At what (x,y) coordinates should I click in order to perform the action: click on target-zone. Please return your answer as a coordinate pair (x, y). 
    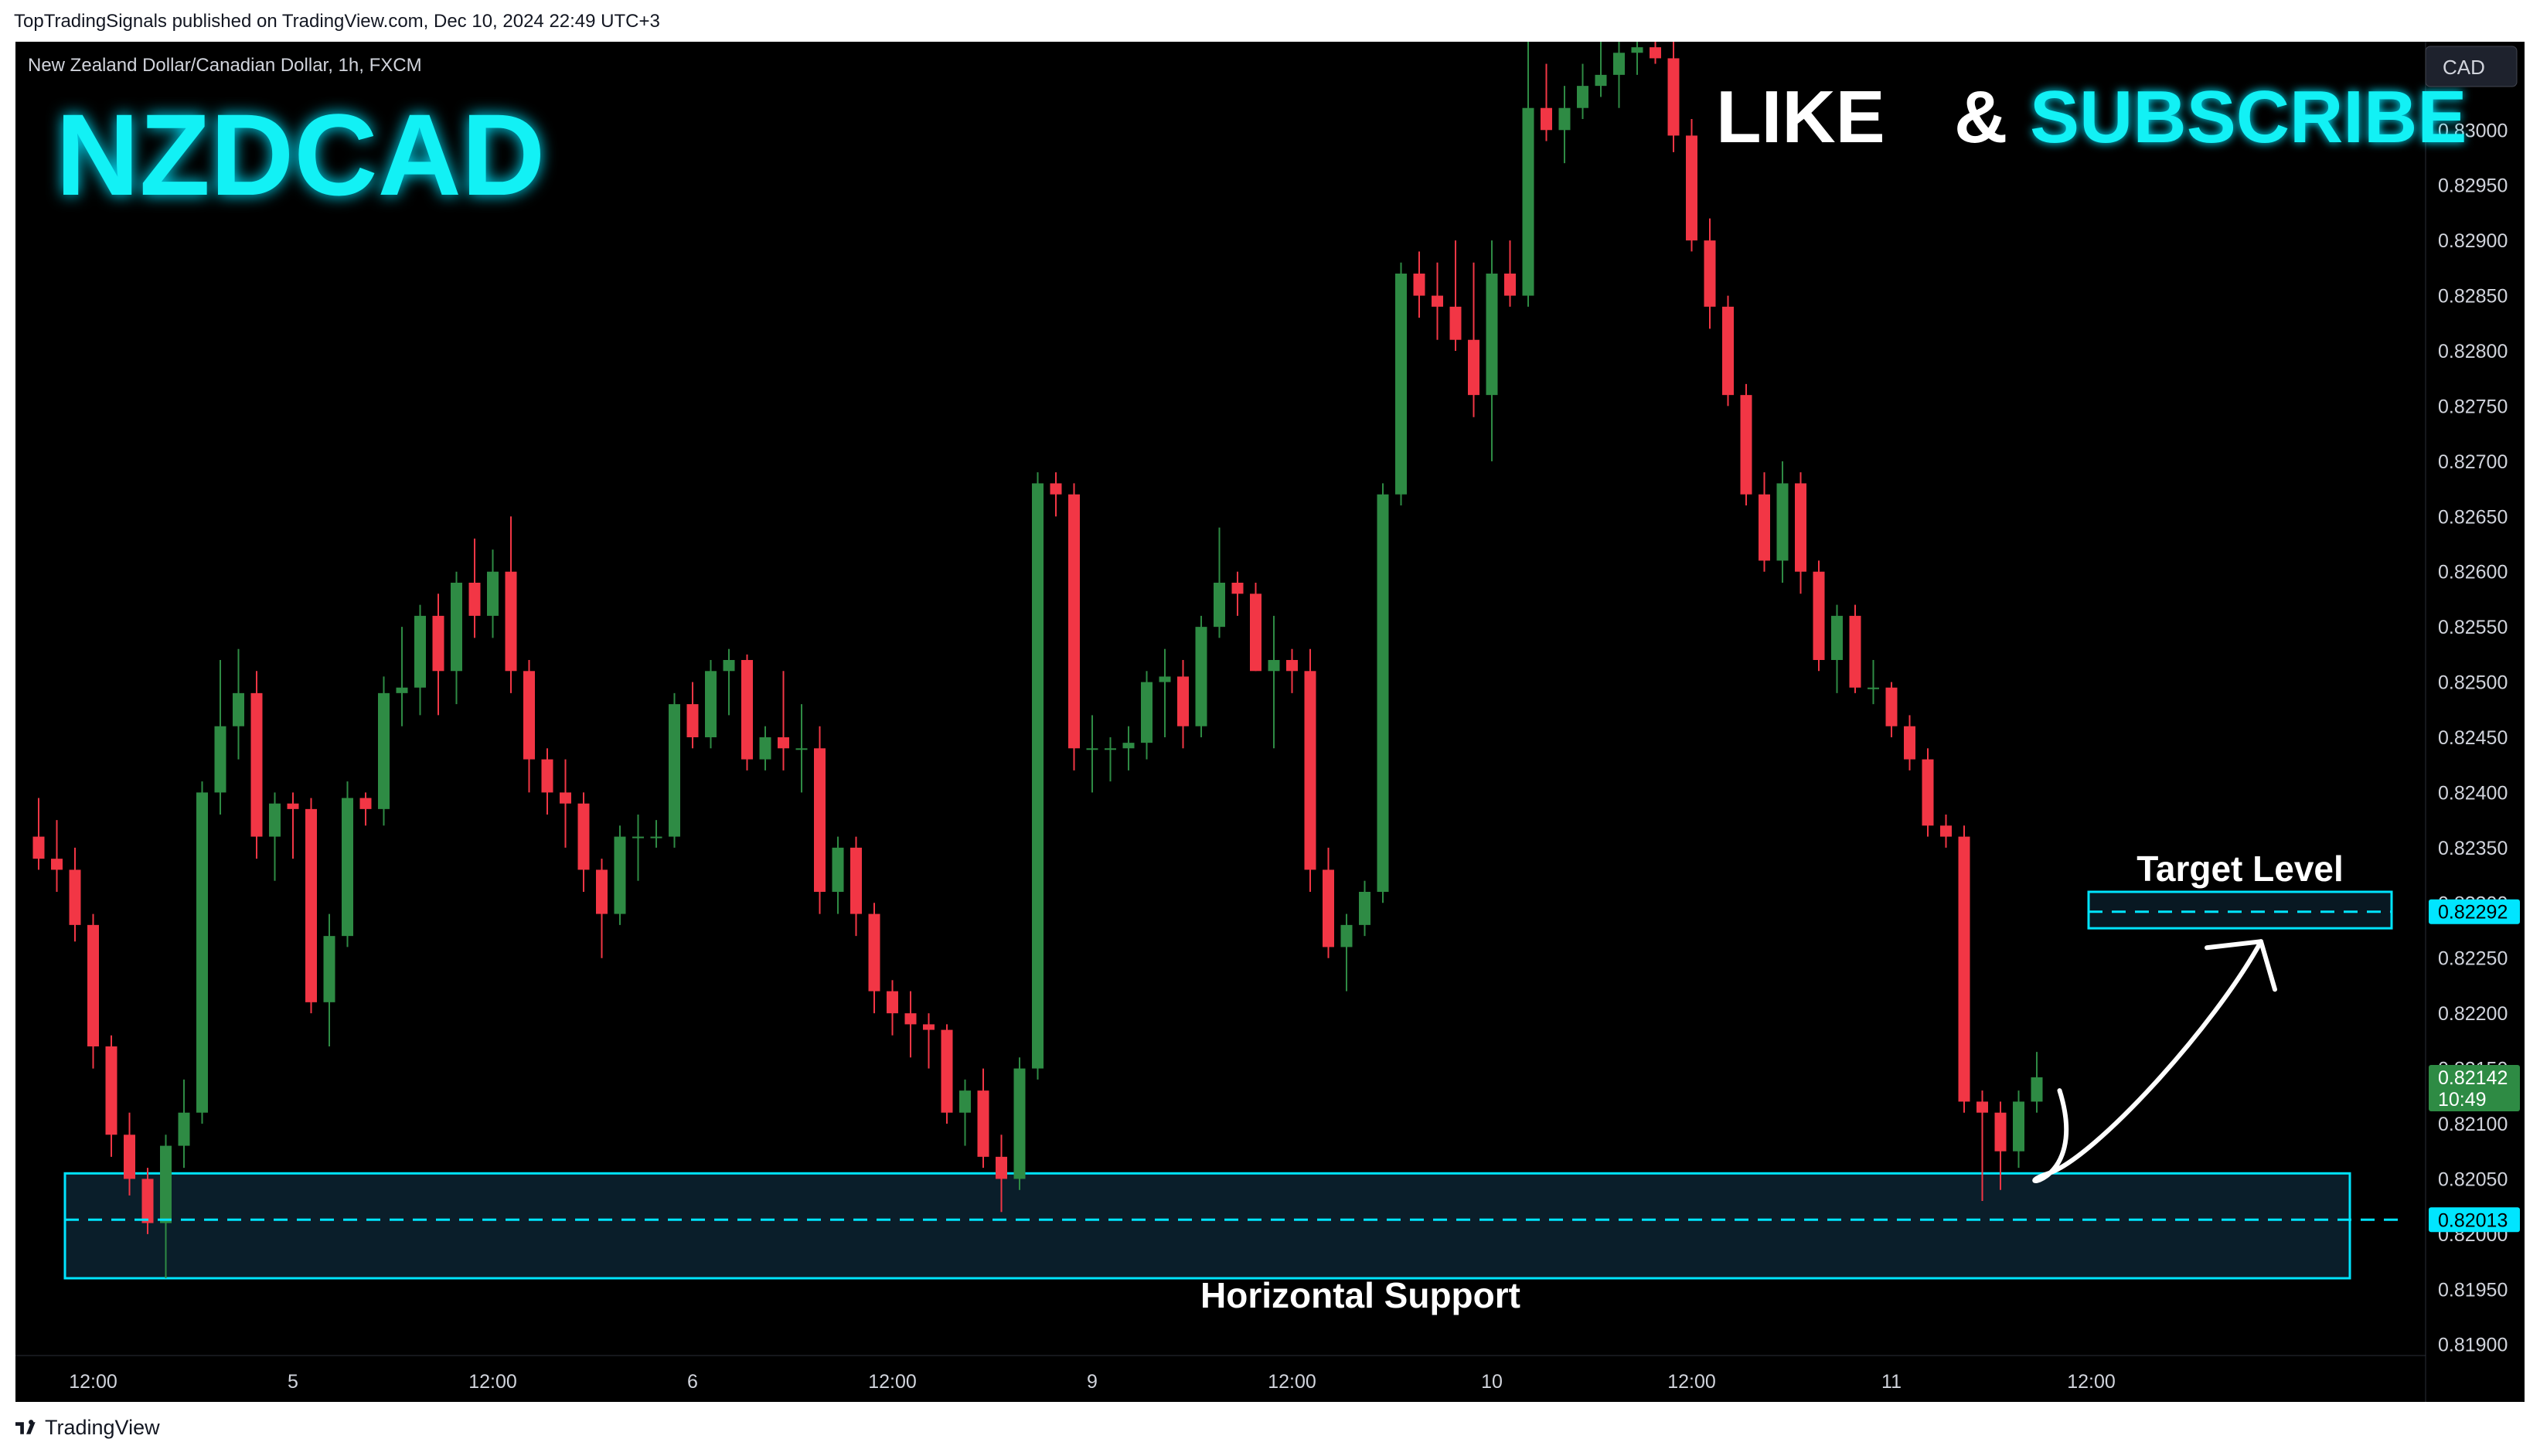
    Looking at the image, I should click on (2240, 910).